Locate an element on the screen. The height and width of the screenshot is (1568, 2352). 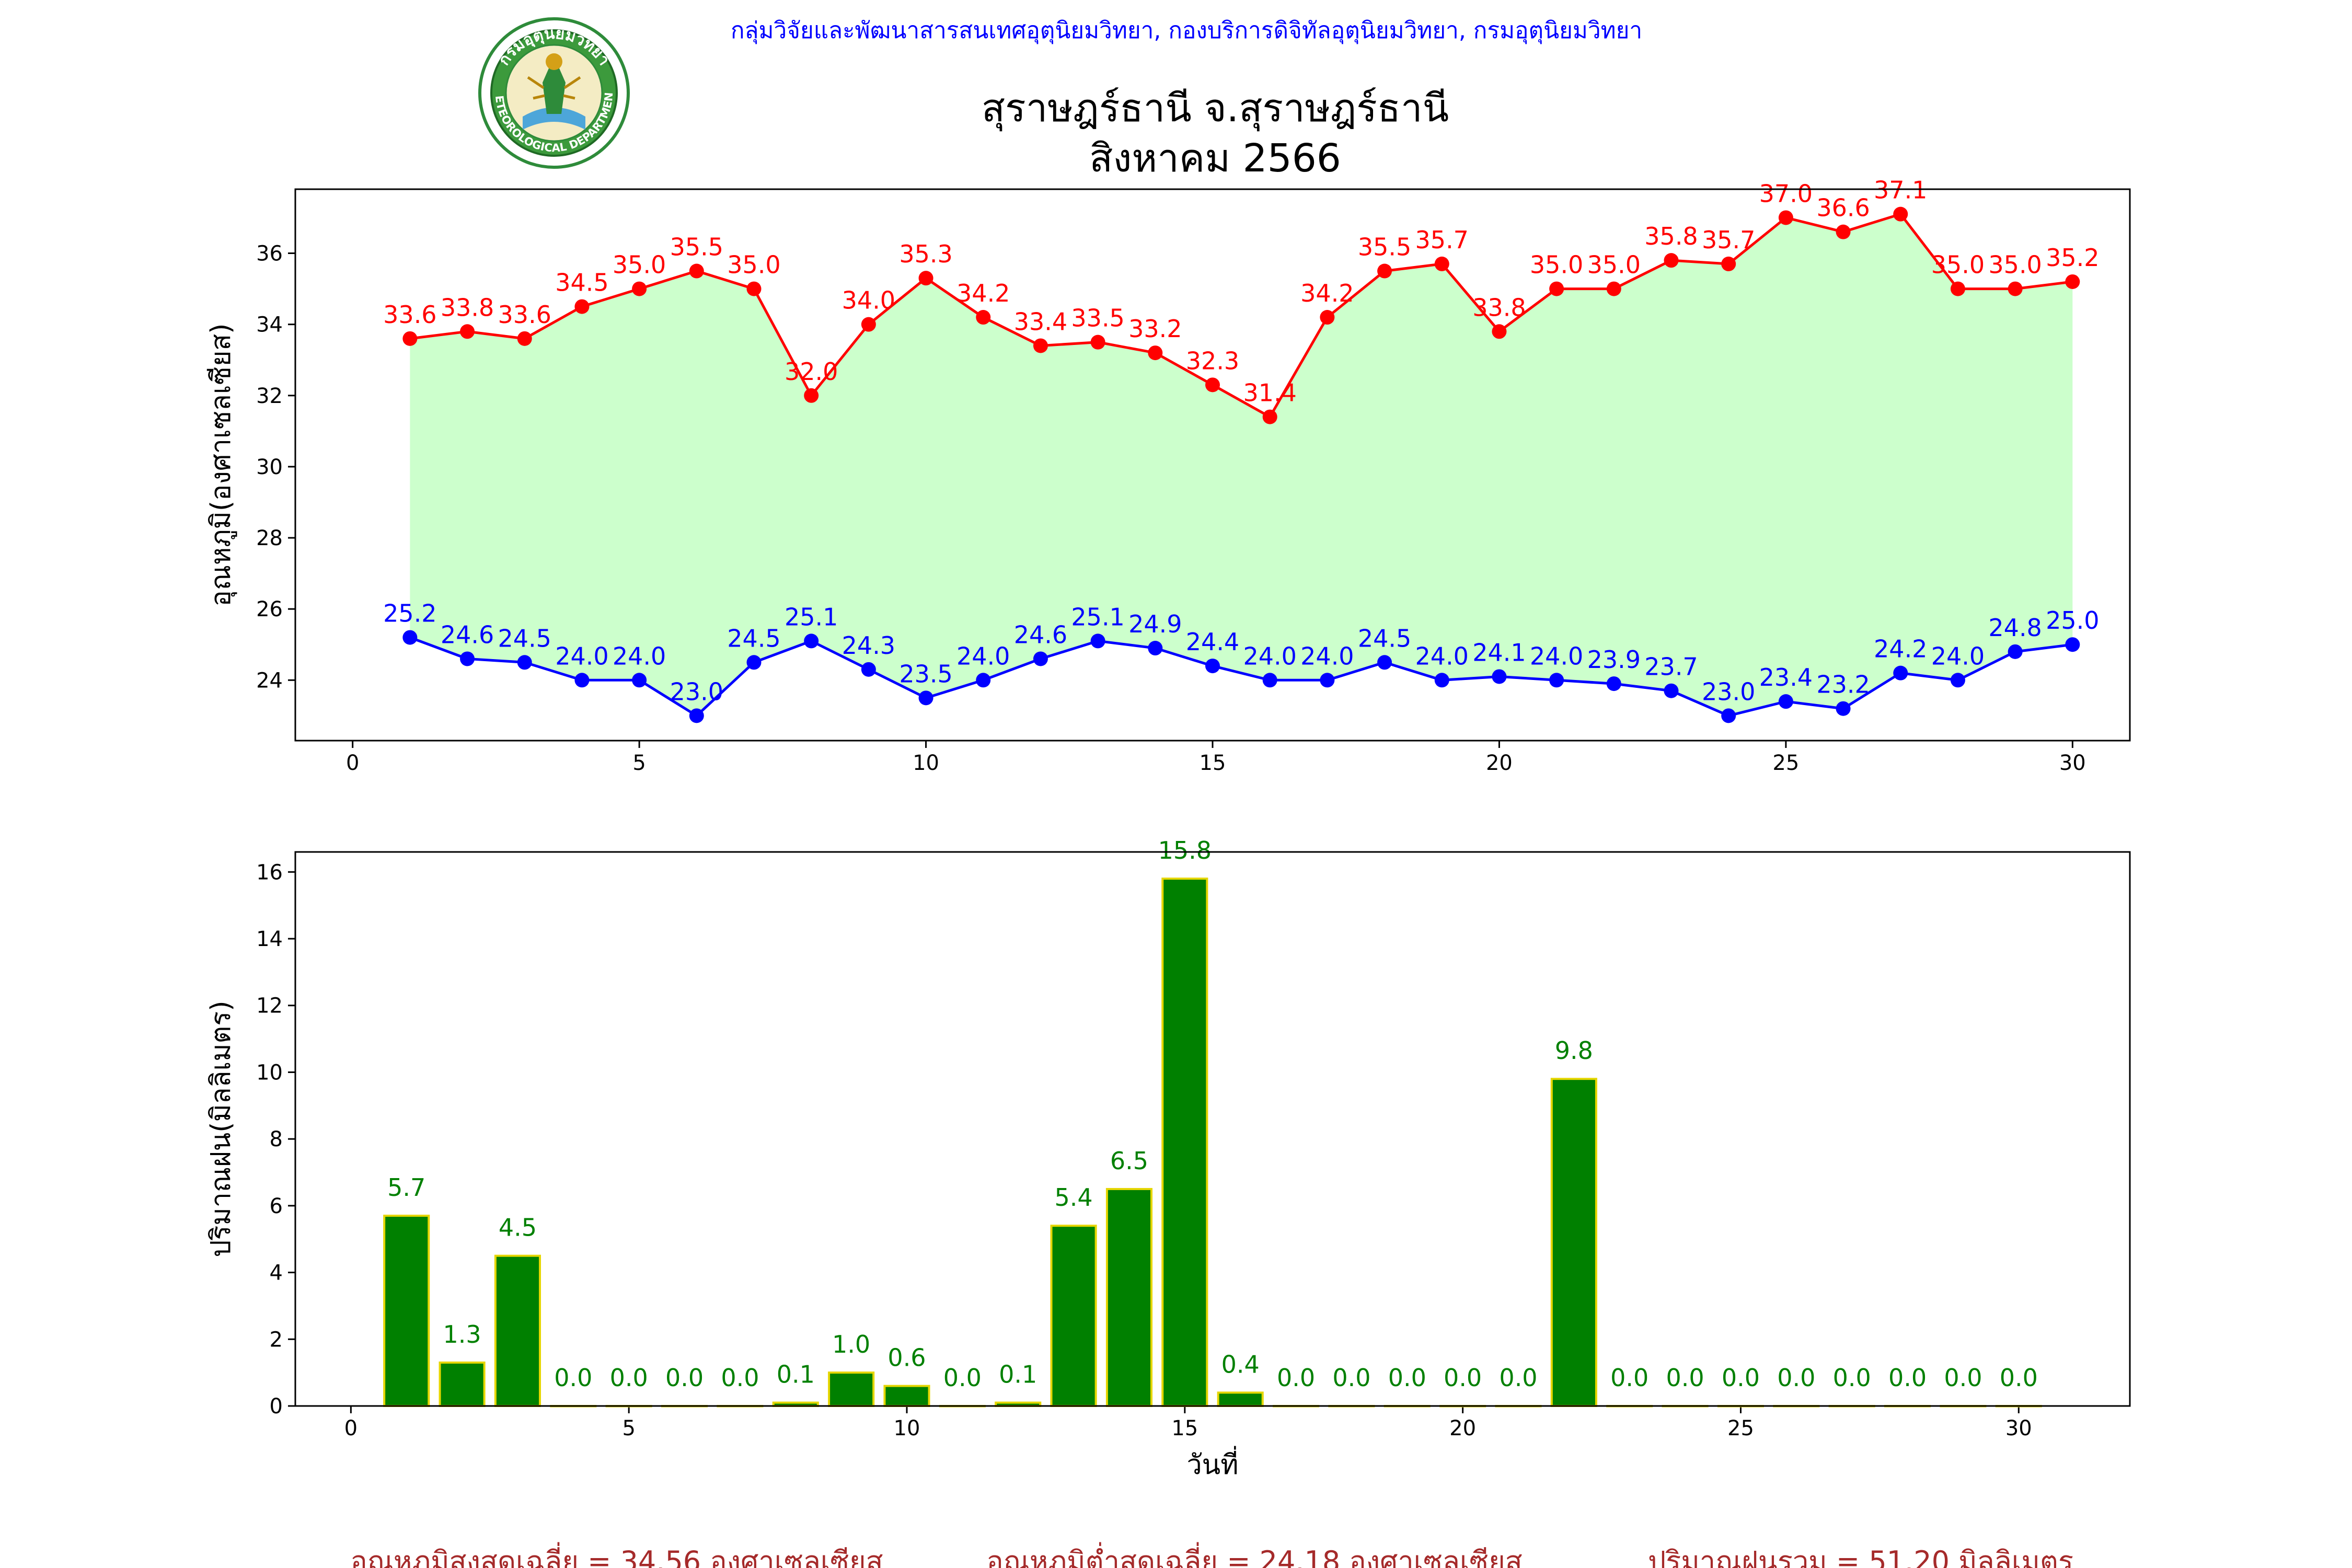
y-tick-label: 36 is located at coordinates (269, 254).